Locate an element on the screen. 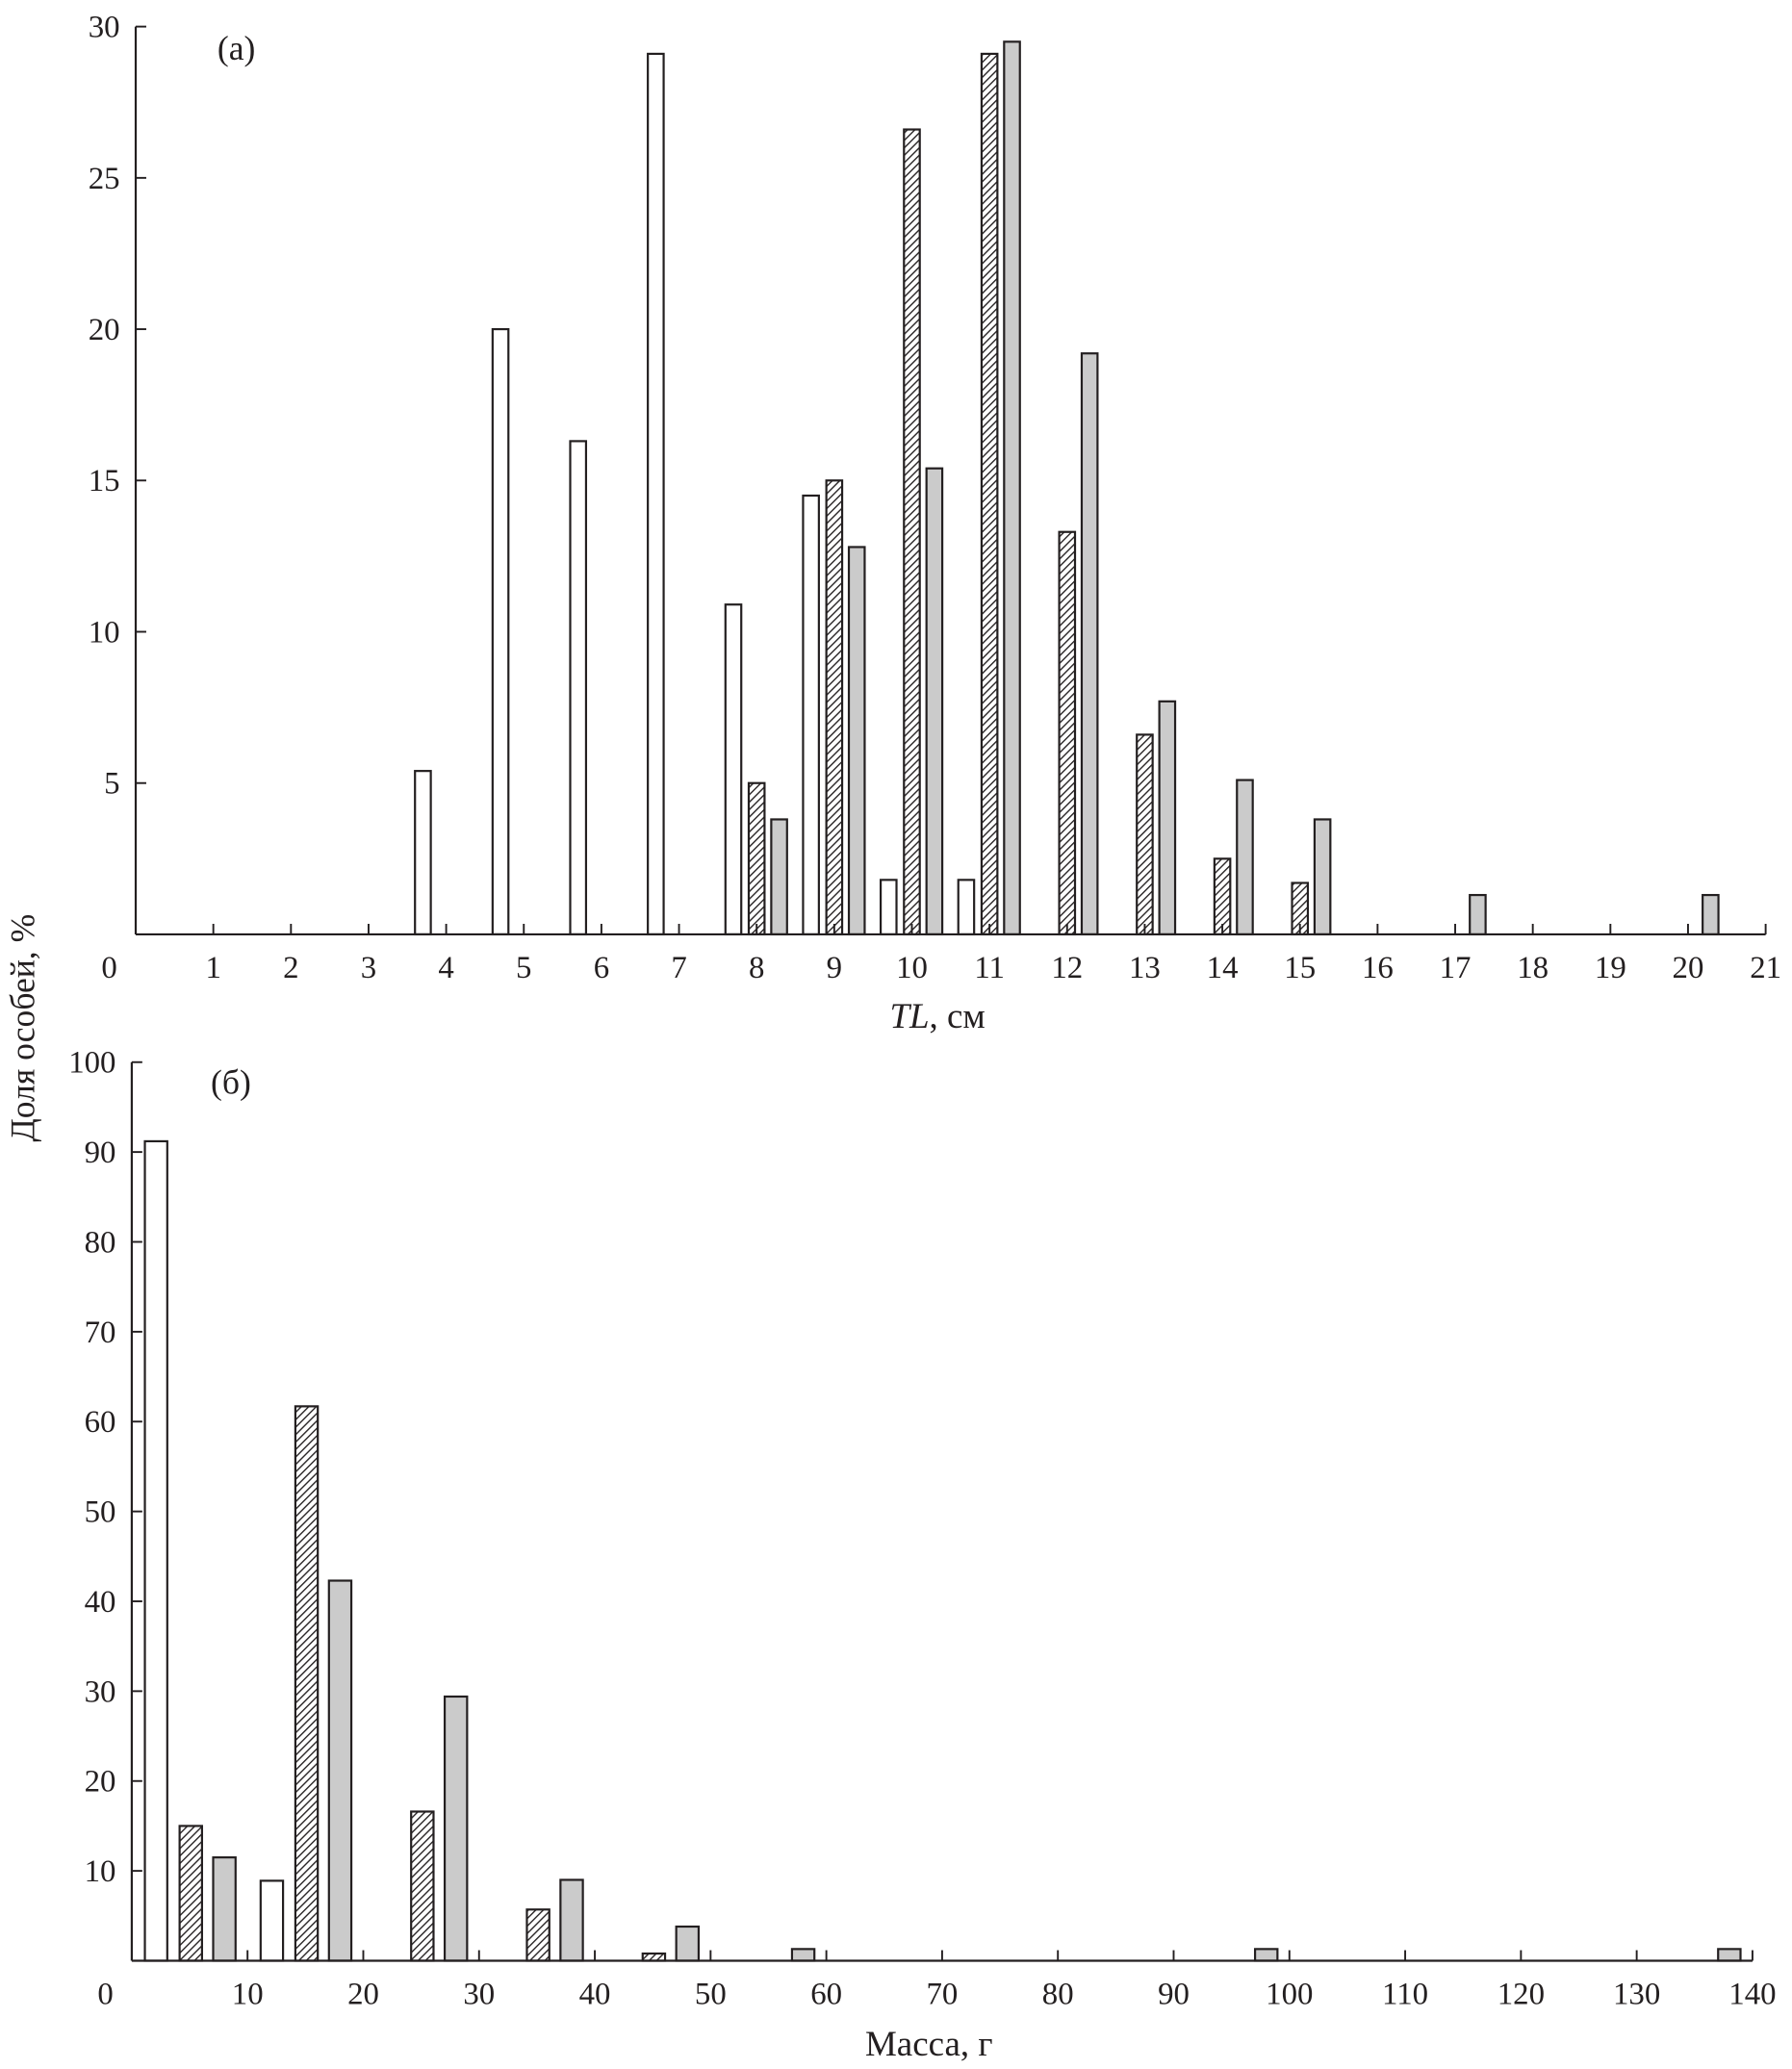 This screenshot has width=1792, height=2069. x-tick-label: 70 is located at coordinates (942, 1995).